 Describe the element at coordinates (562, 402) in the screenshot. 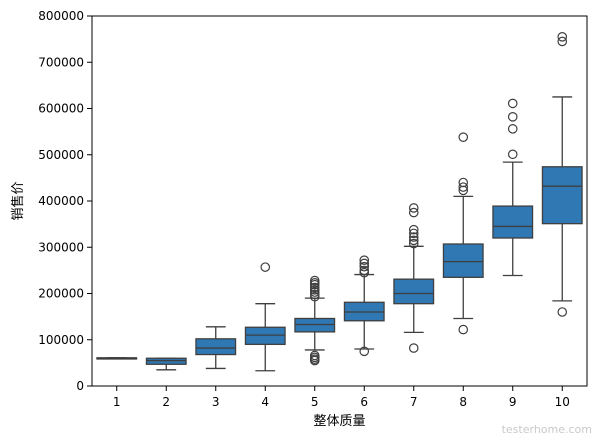

I see `x-tick-label: 10` at that location.